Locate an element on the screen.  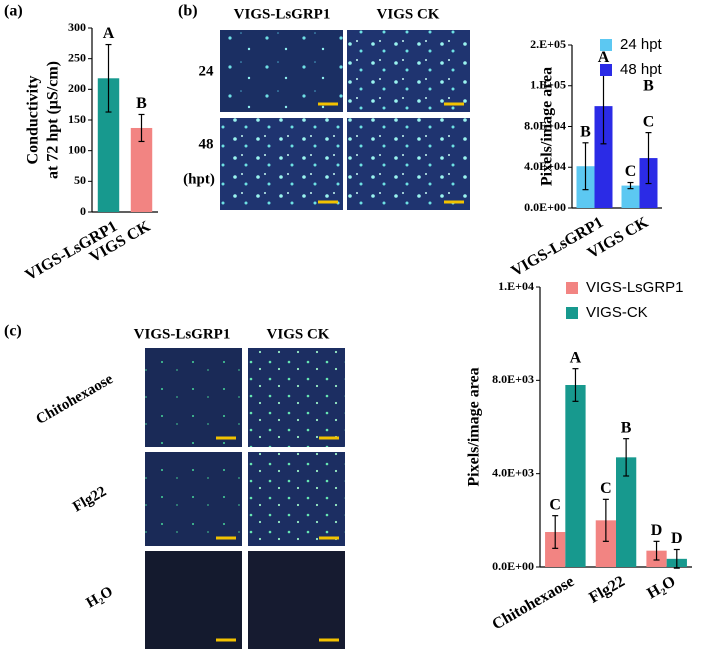
legend-label: VIGS-LsGRP1 is located at coordinates (635, 287).